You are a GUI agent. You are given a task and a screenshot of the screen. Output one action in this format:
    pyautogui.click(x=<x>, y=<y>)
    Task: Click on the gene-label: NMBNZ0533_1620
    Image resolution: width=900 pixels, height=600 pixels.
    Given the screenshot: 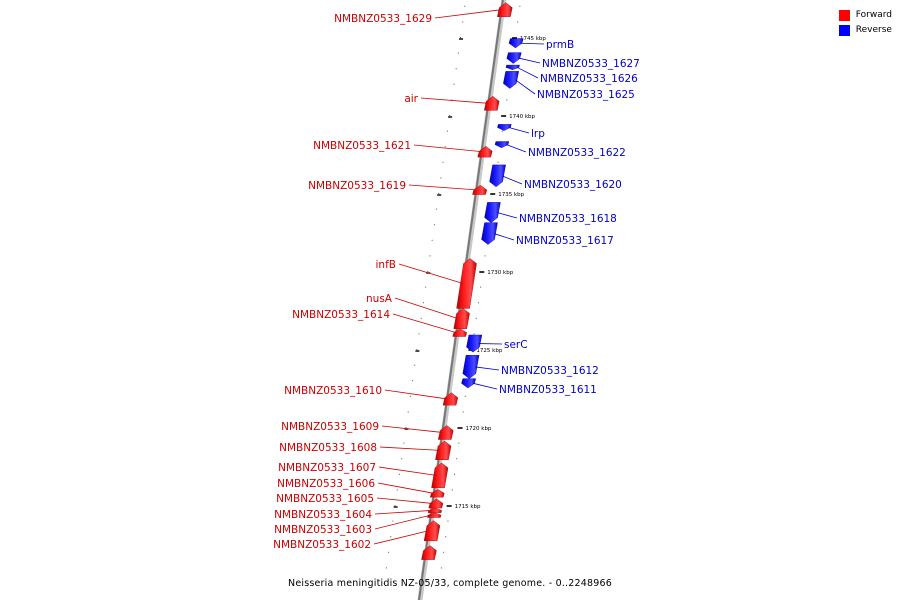 What is the action you would take?
    pyautogui.click(x=573, y=185)
    